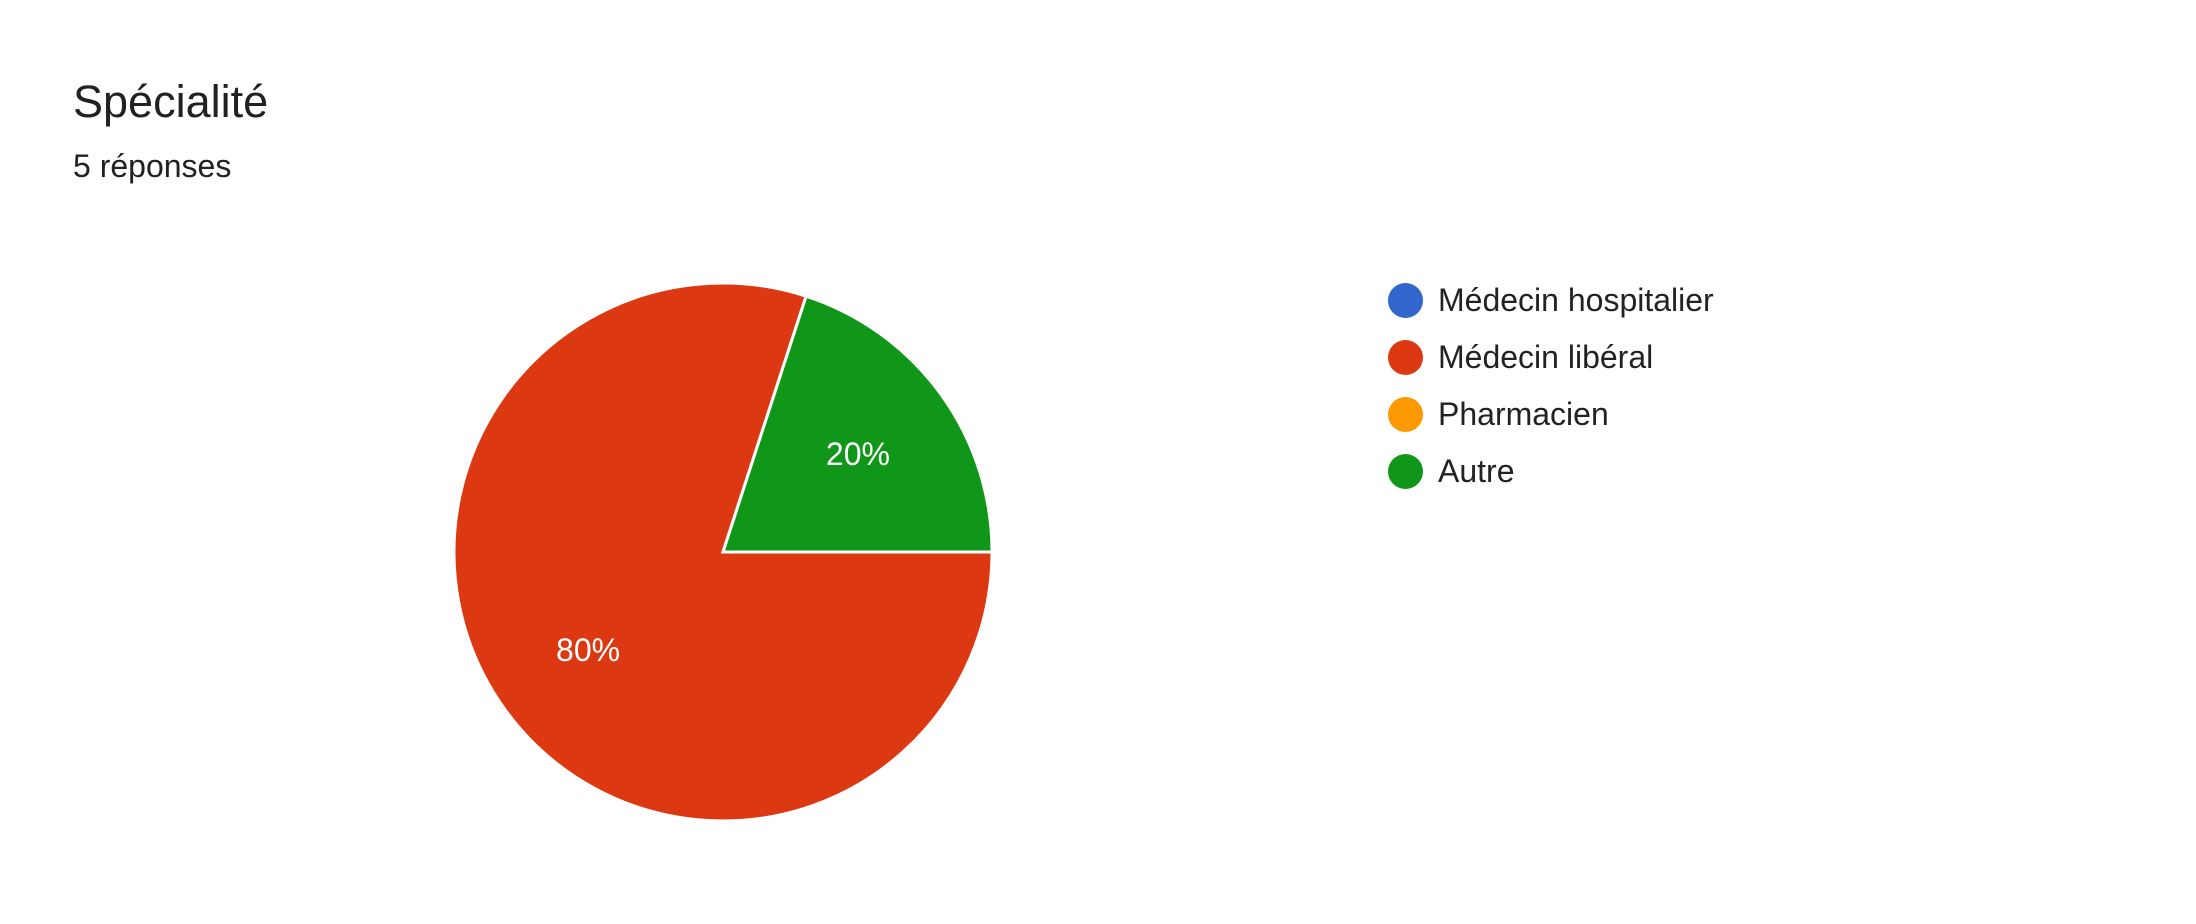  What do you see at coordinates (1546, 356) in the screenshot?
I see `legend-label: Médecin libéral` at bounding box center [1546, 356].